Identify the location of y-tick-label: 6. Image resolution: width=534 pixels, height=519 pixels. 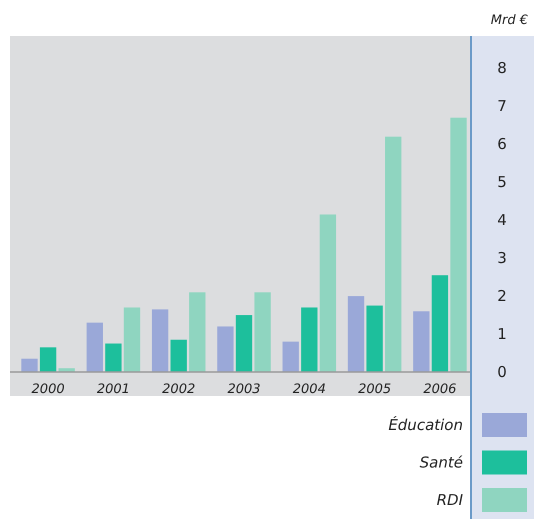
(502, 144).